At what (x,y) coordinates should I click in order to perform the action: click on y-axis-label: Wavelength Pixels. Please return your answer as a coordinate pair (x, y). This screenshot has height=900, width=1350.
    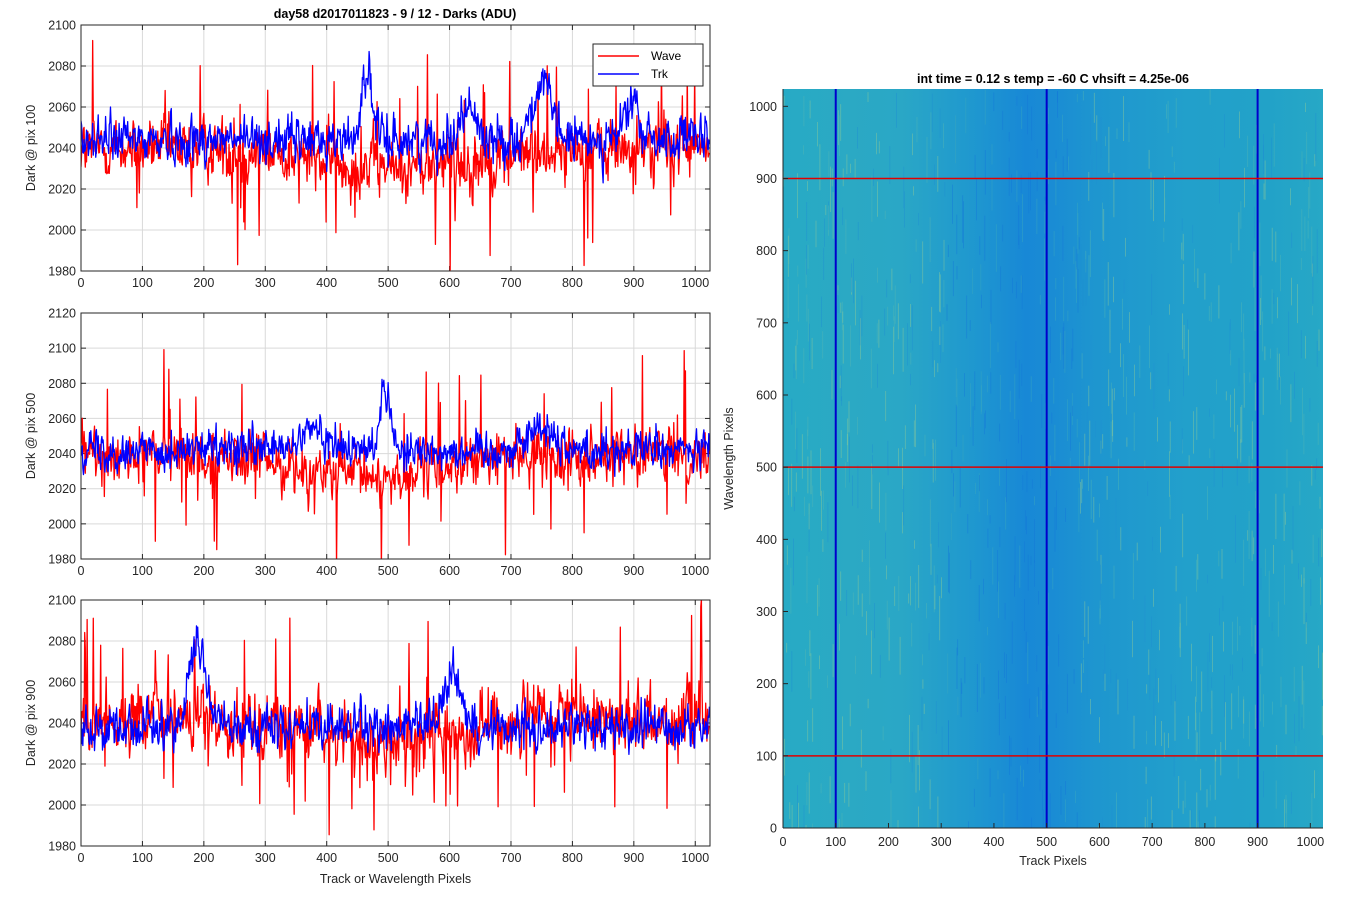
    Looking at the image, I should click on (729, 458).